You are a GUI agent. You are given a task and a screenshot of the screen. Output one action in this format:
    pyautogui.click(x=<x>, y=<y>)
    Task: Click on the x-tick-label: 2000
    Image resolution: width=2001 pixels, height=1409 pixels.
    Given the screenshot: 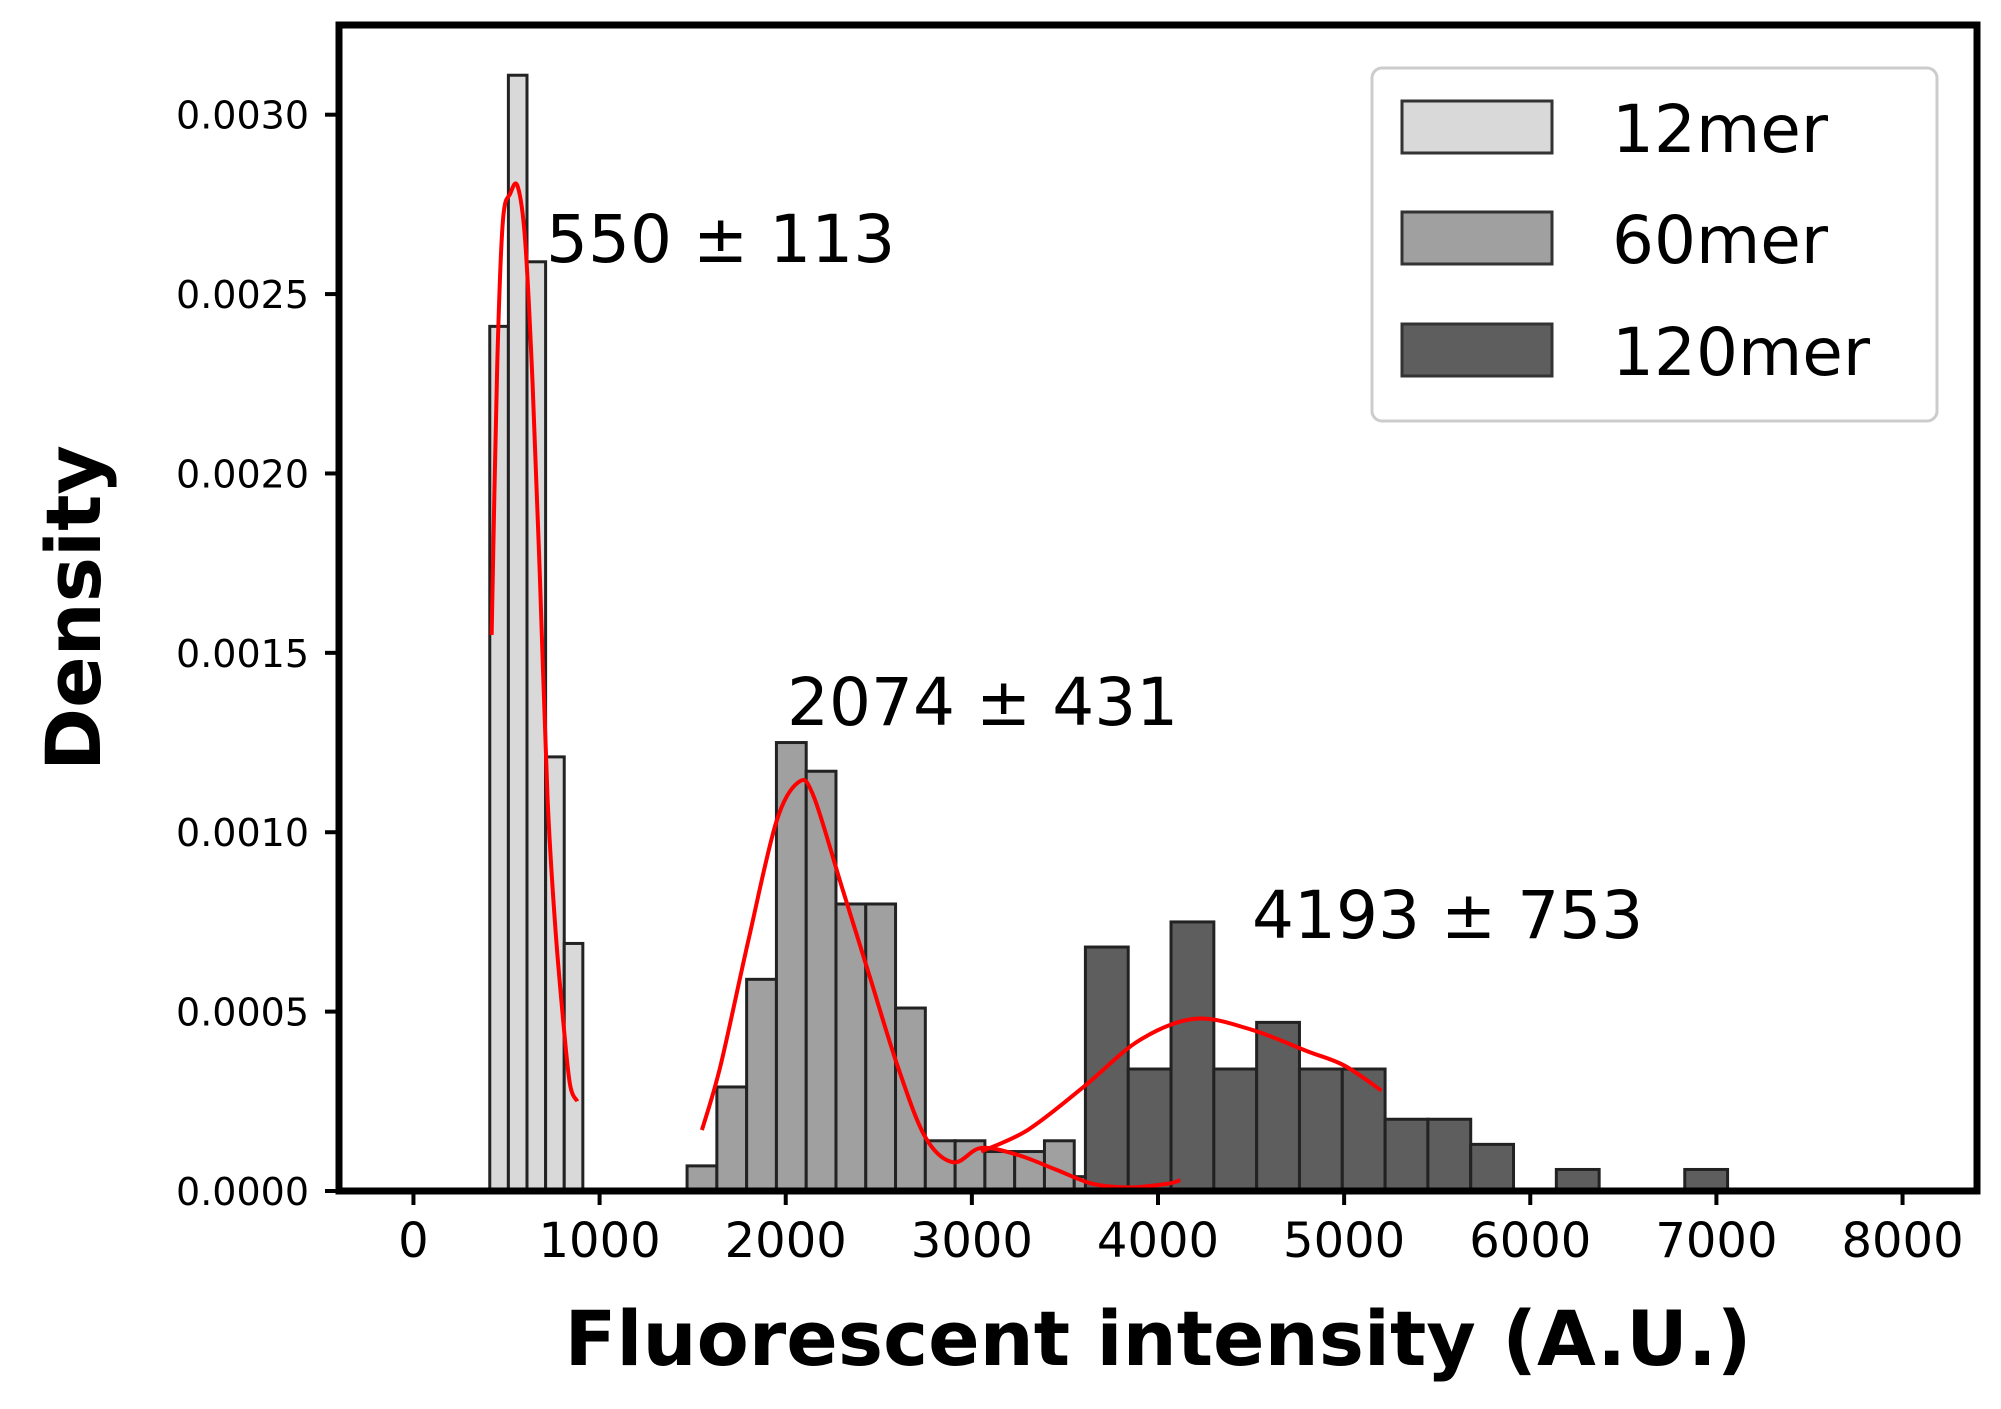 What is the action you would take?
    pyautogui.click(x=786, y=1241)
    